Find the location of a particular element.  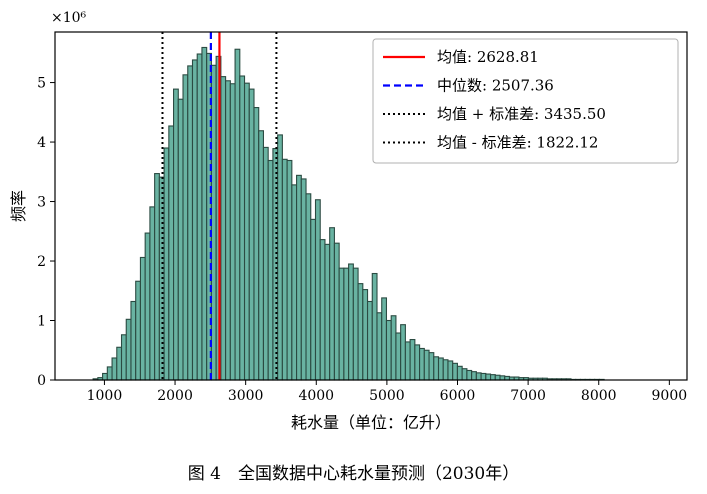

x-tick-label: 5000 is located at coordinates (387, 396).